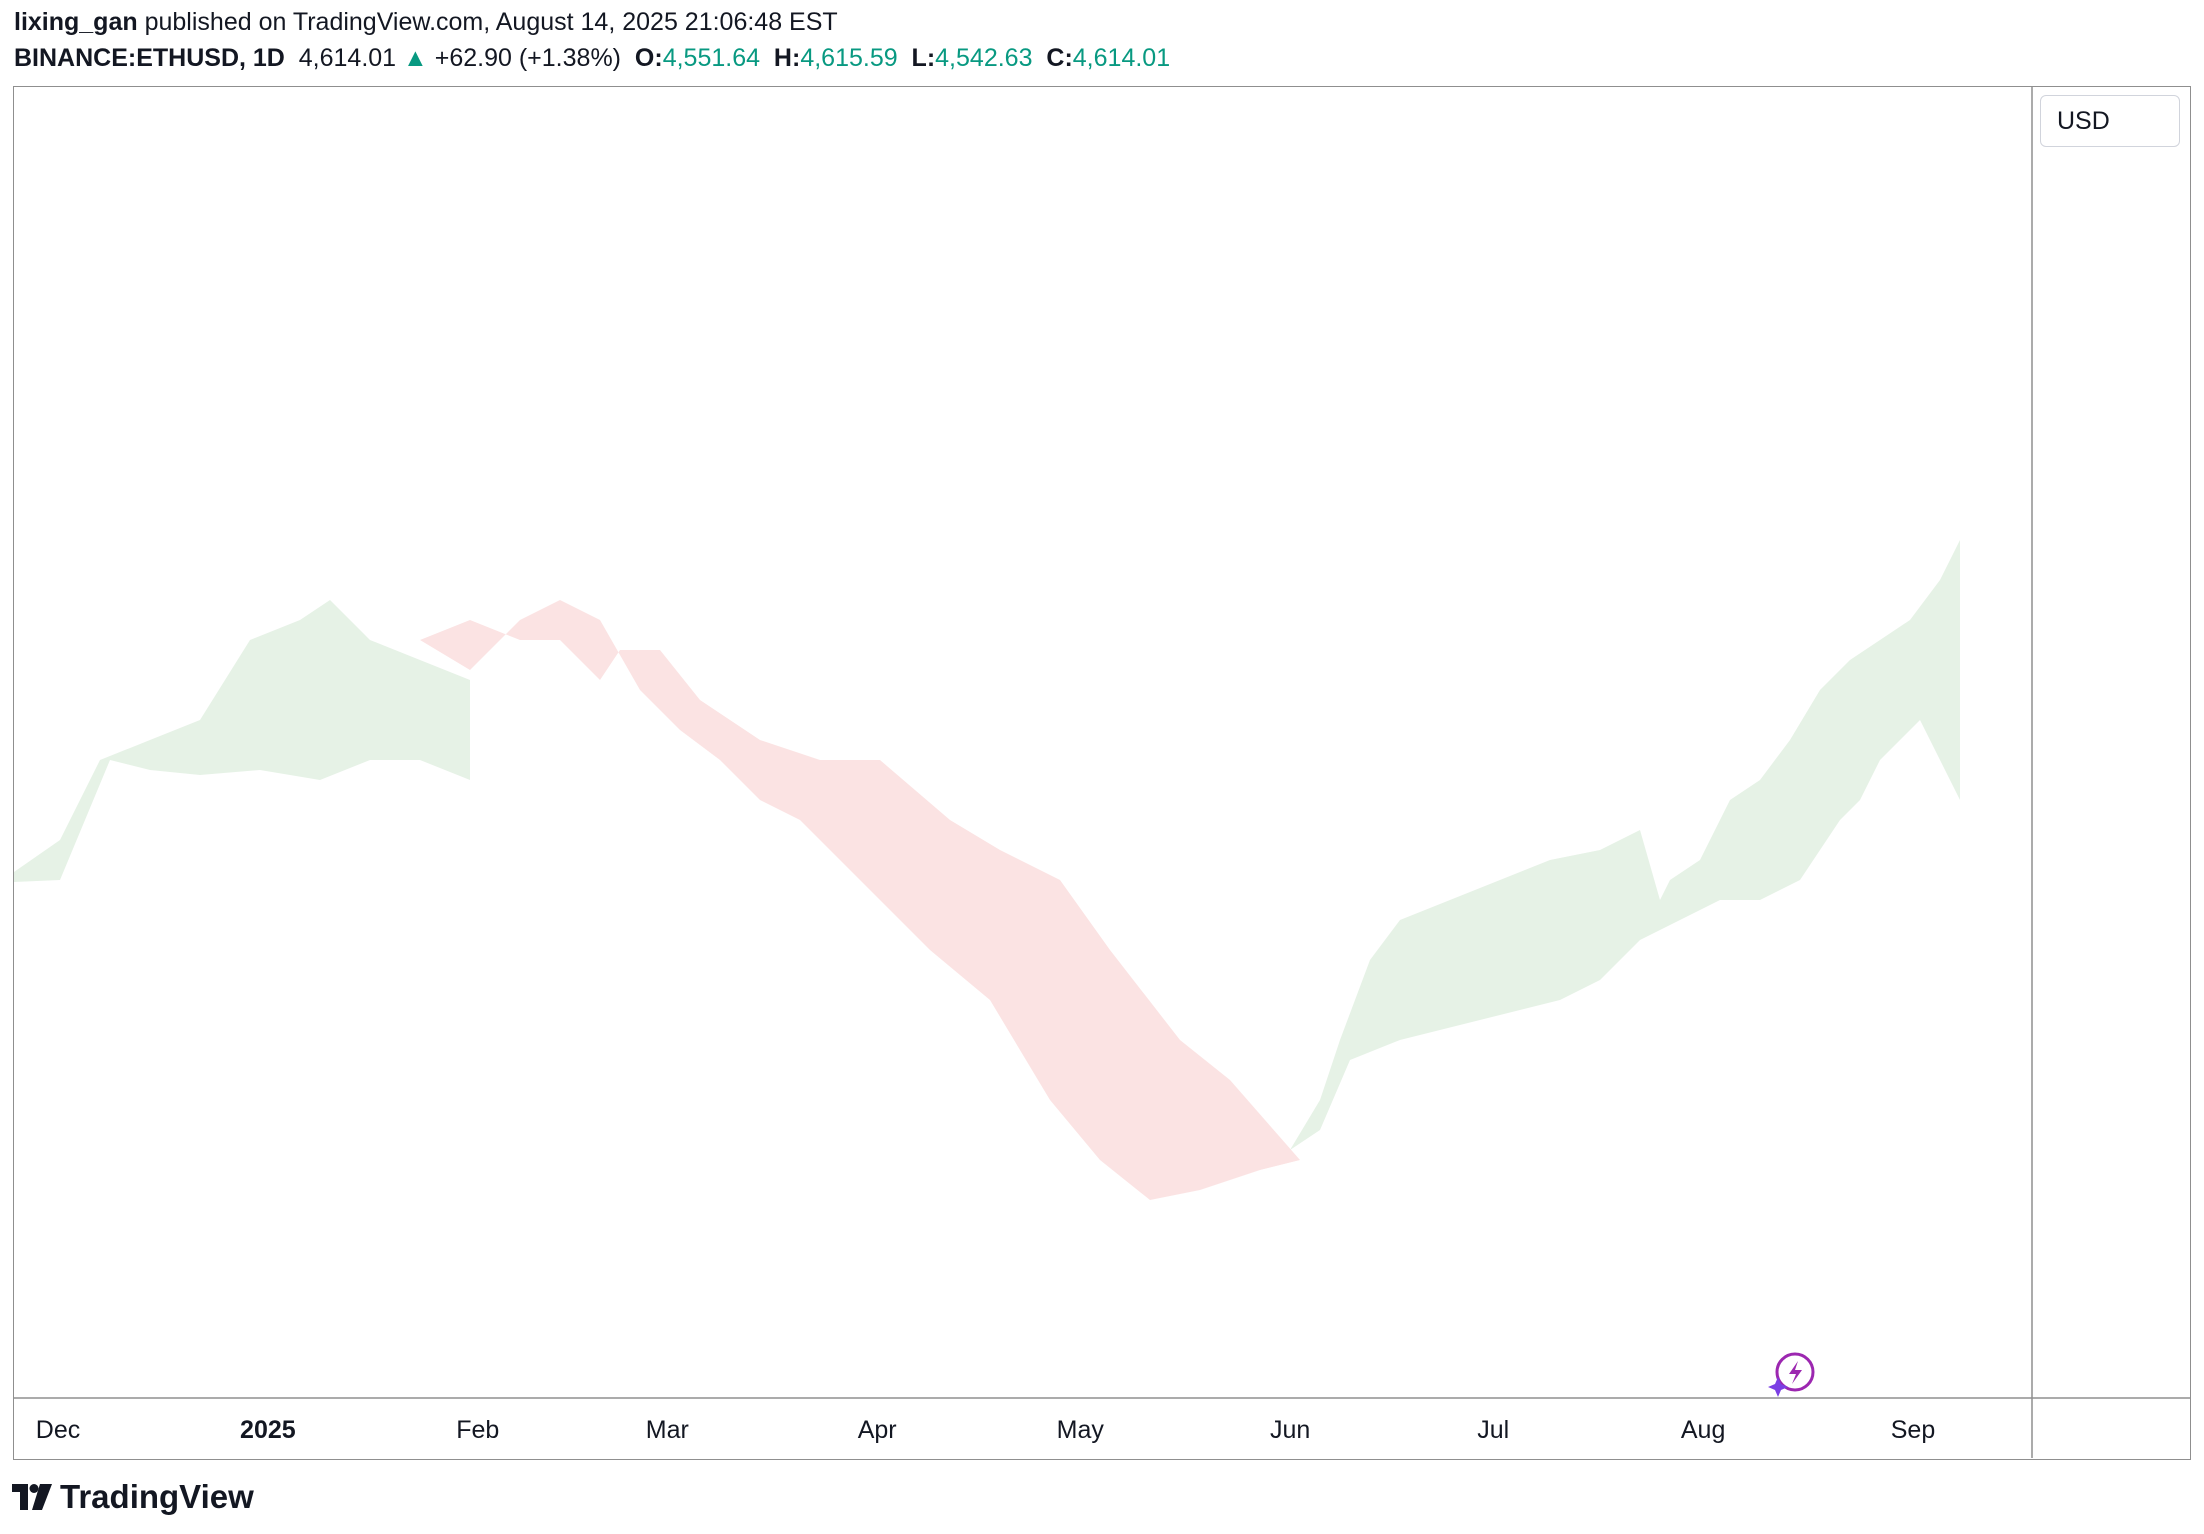  Describe the element at coordinates (1791, 1374) in the screenshot. I see `spark-icon` at that location.